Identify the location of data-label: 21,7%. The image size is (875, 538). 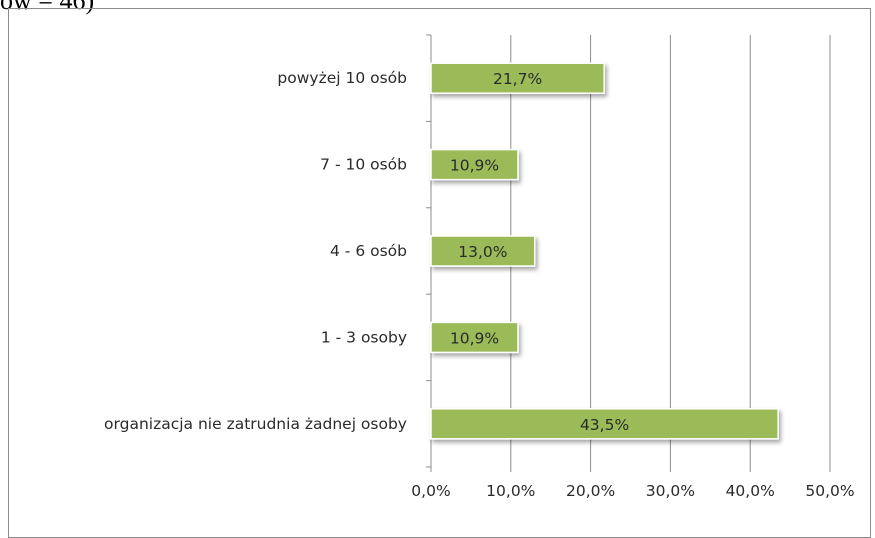
(517, 79).